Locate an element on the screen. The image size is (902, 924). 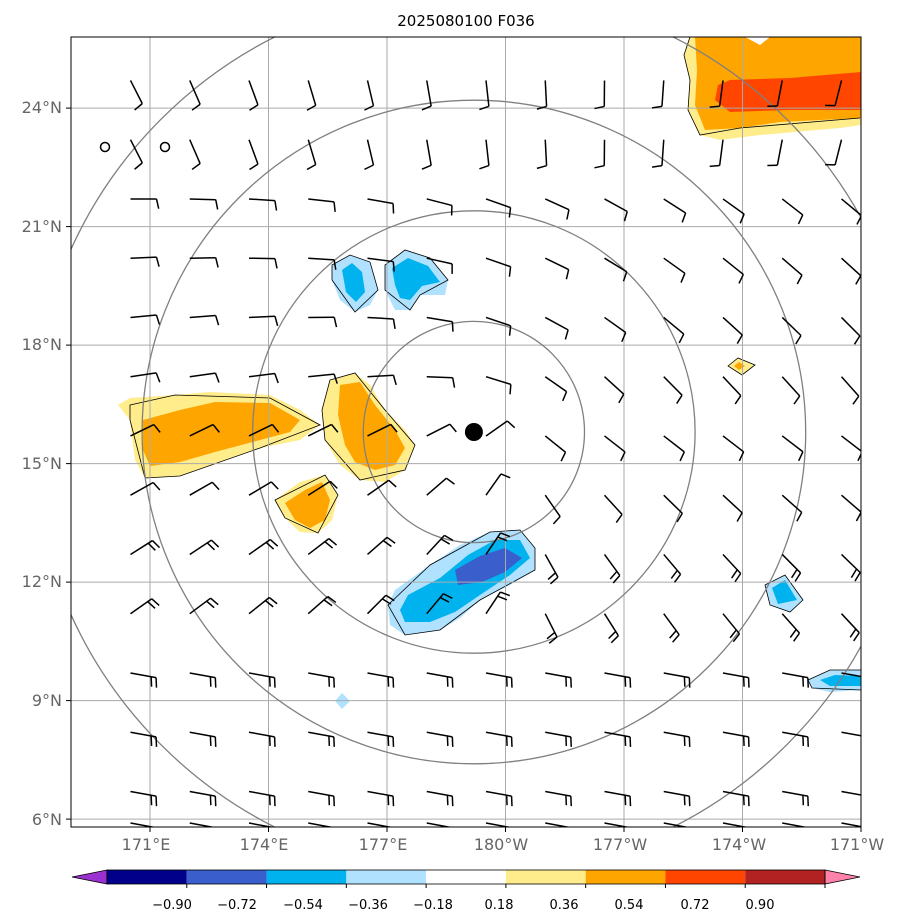
lat-tick-labels: 24°N 21°N 18°N 15°N 12°N 9°N 6°N is located at coordinates (42, 463).